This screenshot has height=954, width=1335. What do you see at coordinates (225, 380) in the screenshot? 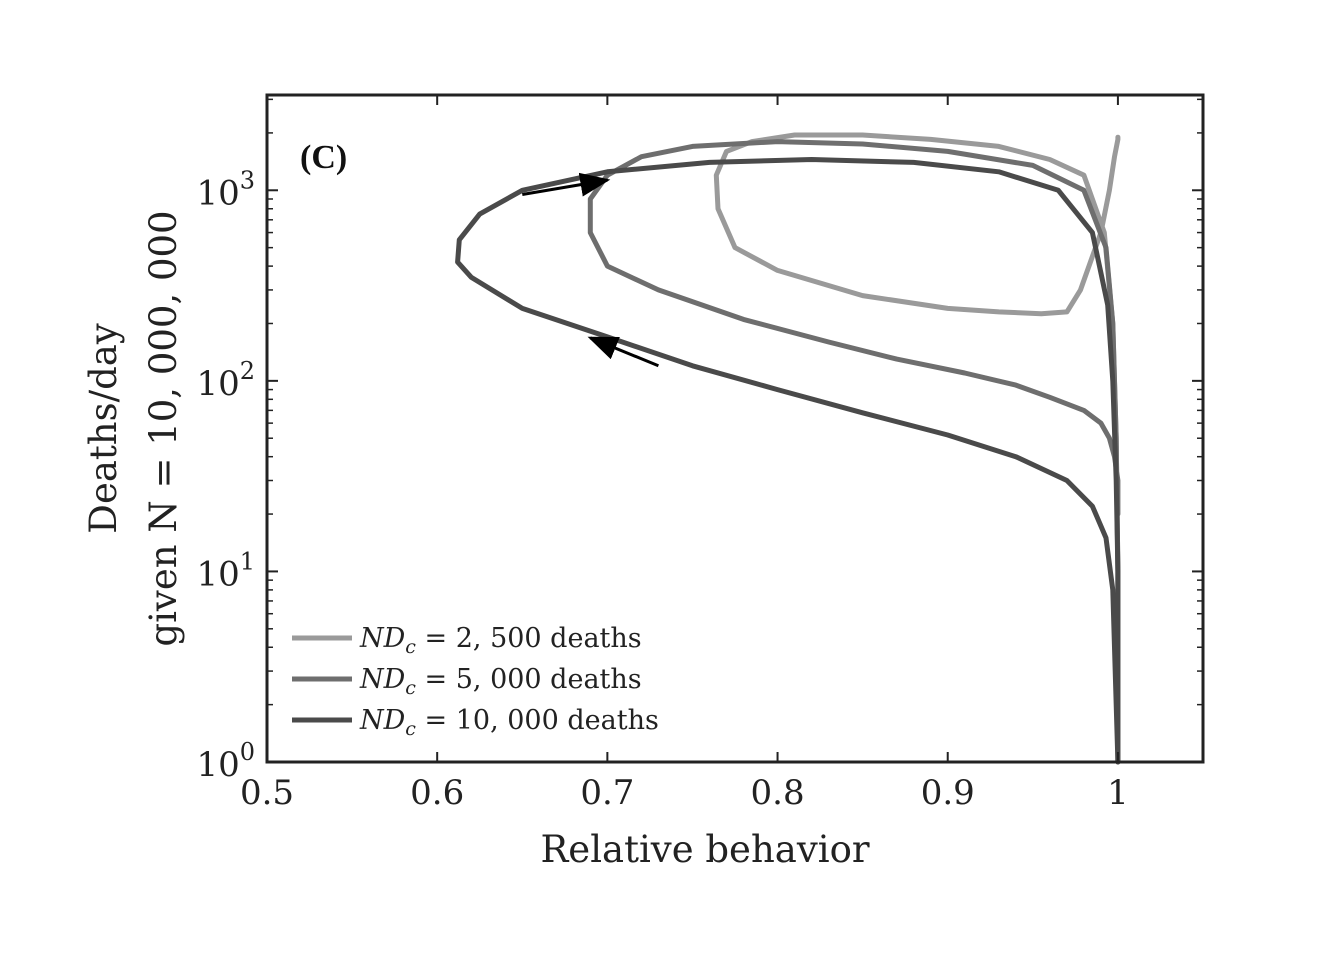
I see `y-tick-label: 10²` at bounding box center [225, 380].